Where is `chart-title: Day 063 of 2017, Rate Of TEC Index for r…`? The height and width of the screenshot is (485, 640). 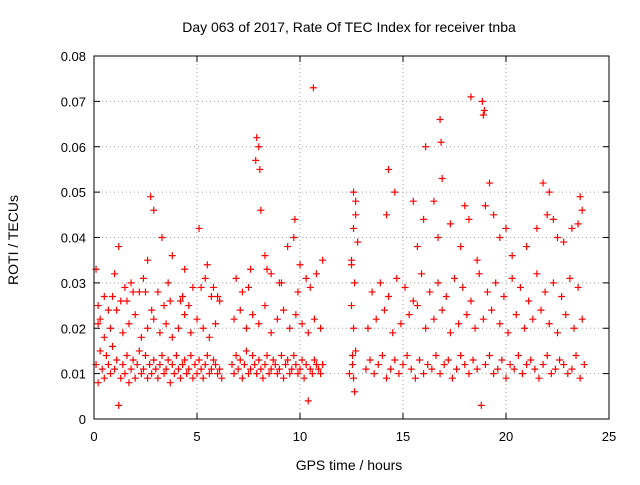
chart-title: Day 063 of 2017, Rate Of TEC Index for r… is located at coordinates (349, 27).